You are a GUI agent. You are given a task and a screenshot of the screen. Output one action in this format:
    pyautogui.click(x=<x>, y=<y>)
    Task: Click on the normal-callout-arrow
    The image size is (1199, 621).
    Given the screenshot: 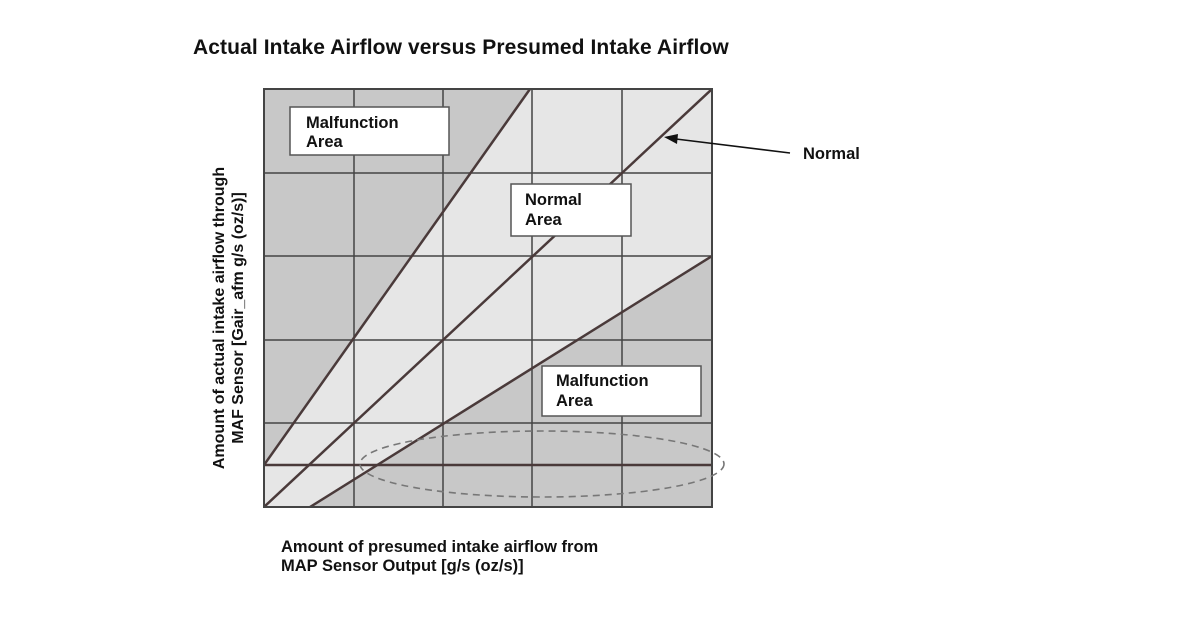 What is the action you would take?
    pyautogui.click(x=727, y=144)
    